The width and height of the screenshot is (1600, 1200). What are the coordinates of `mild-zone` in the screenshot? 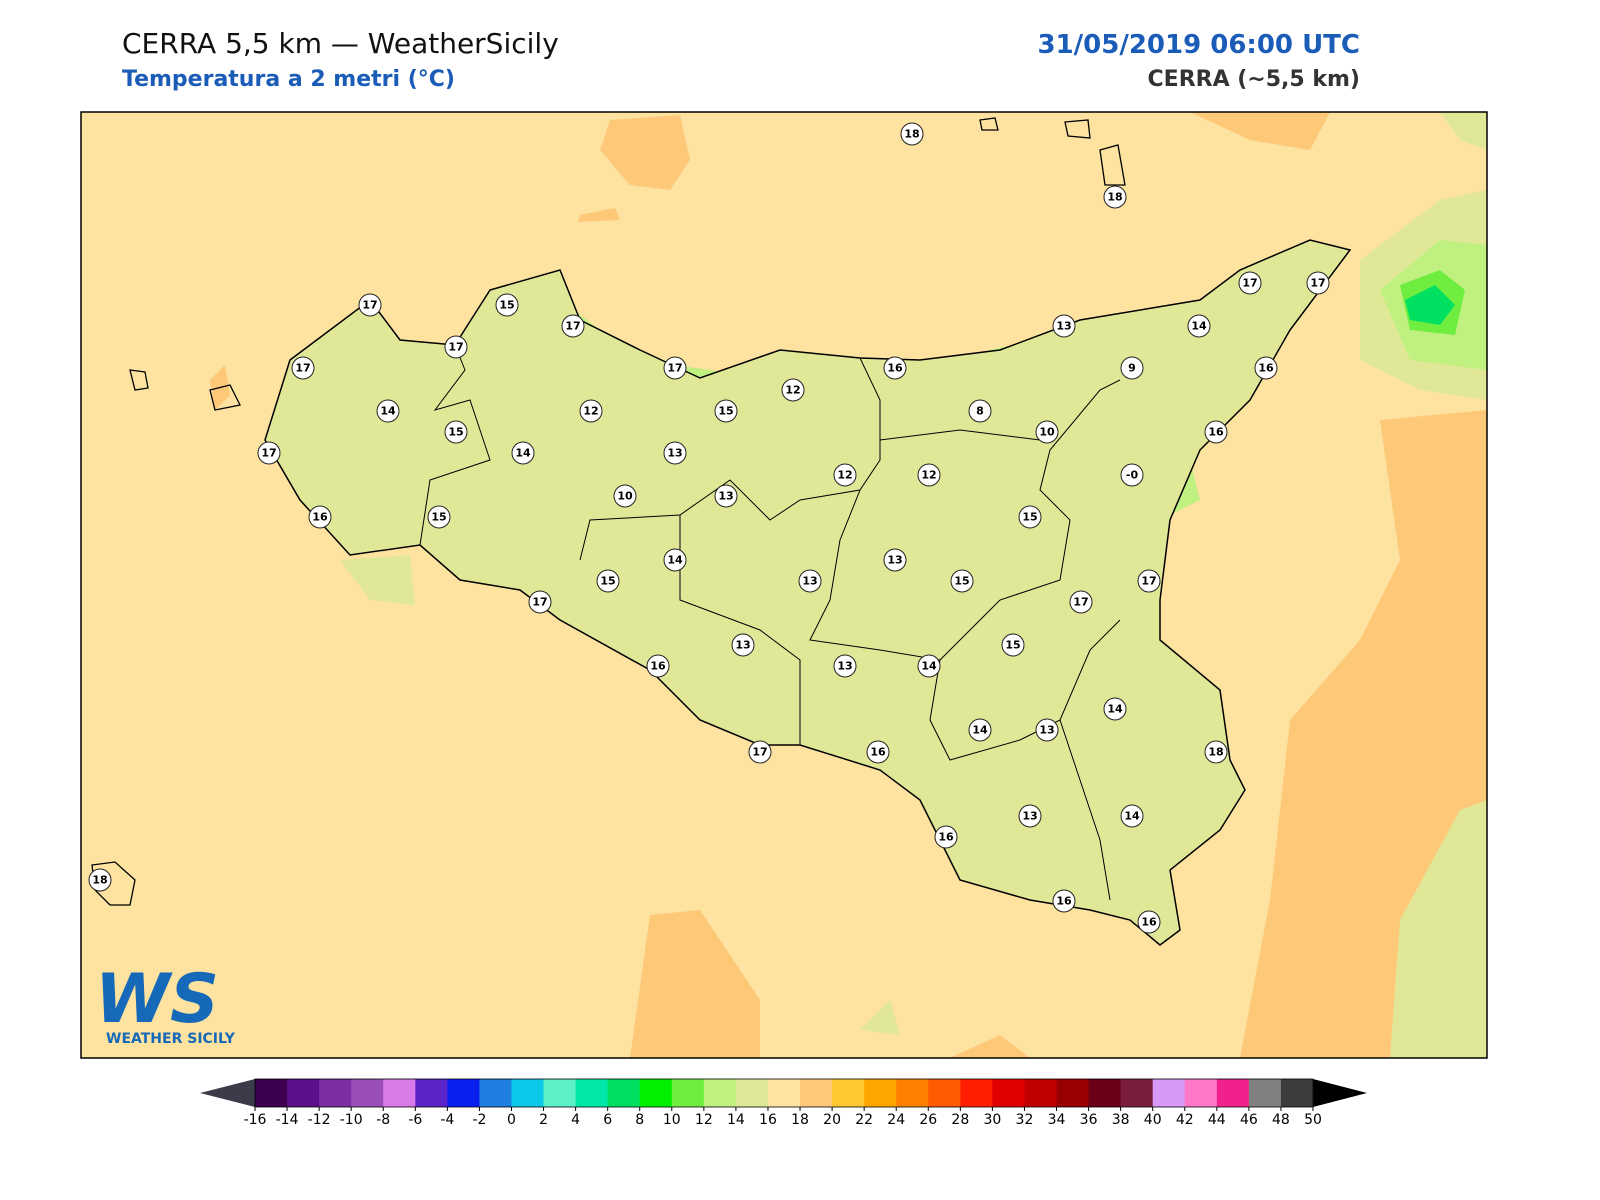 It's located at (377, 580).